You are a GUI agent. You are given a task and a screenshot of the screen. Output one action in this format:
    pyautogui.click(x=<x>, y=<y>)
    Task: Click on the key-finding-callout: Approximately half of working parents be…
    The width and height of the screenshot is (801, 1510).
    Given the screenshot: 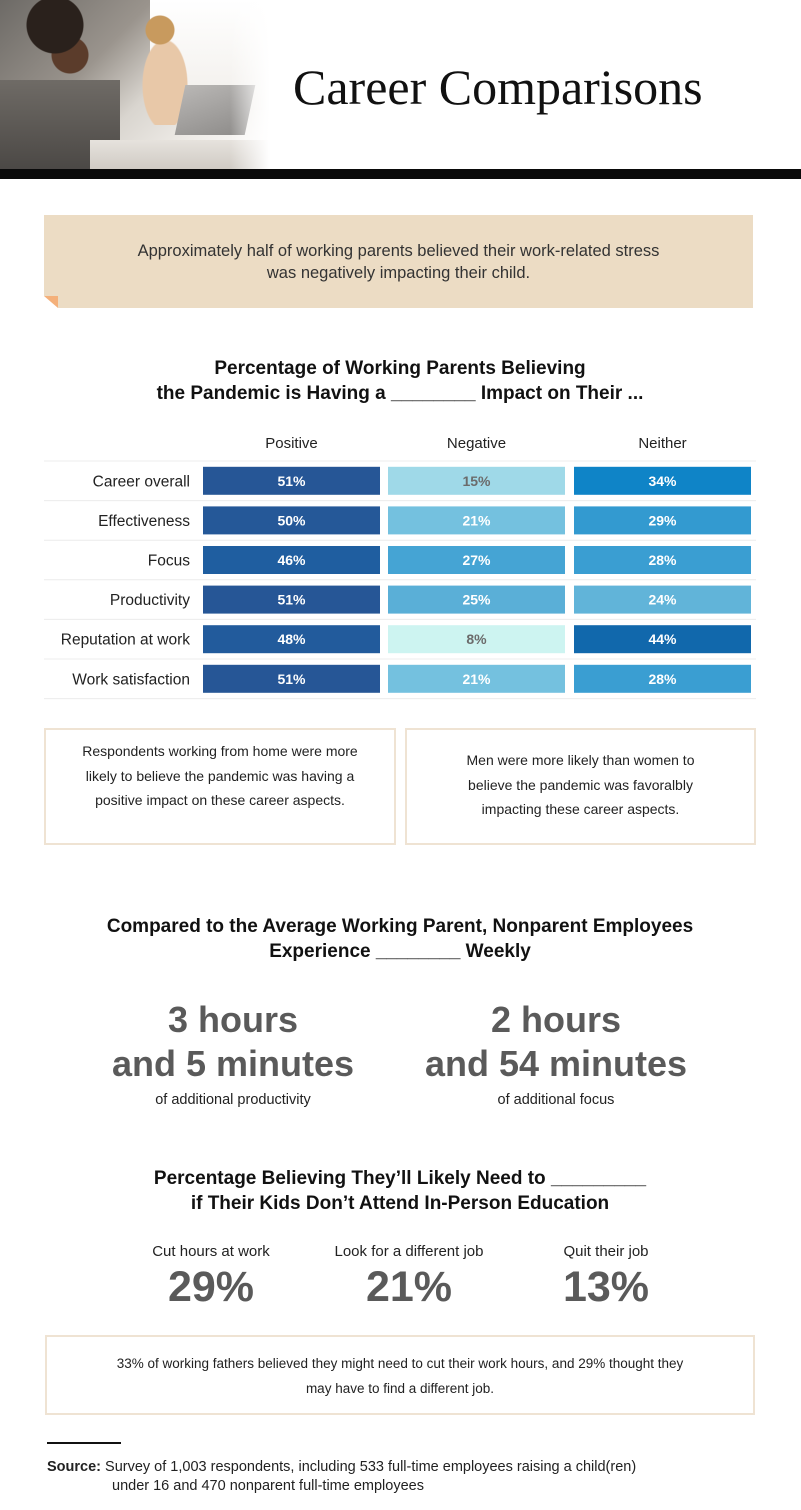 What is the action you would take?
    pyautogui.click(x=398, y=261)
    